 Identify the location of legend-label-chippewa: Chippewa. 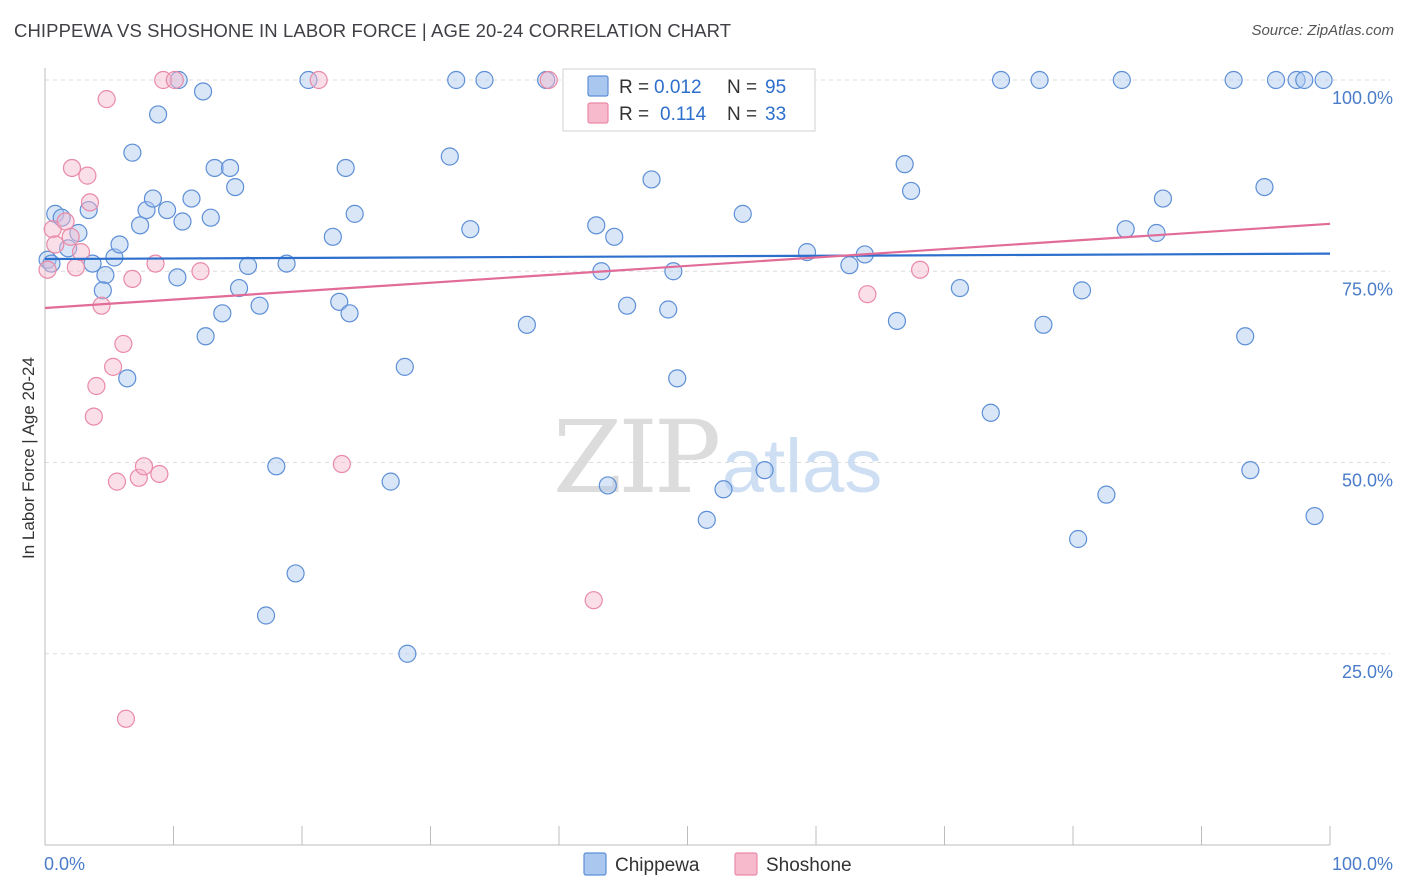
(657, 865).